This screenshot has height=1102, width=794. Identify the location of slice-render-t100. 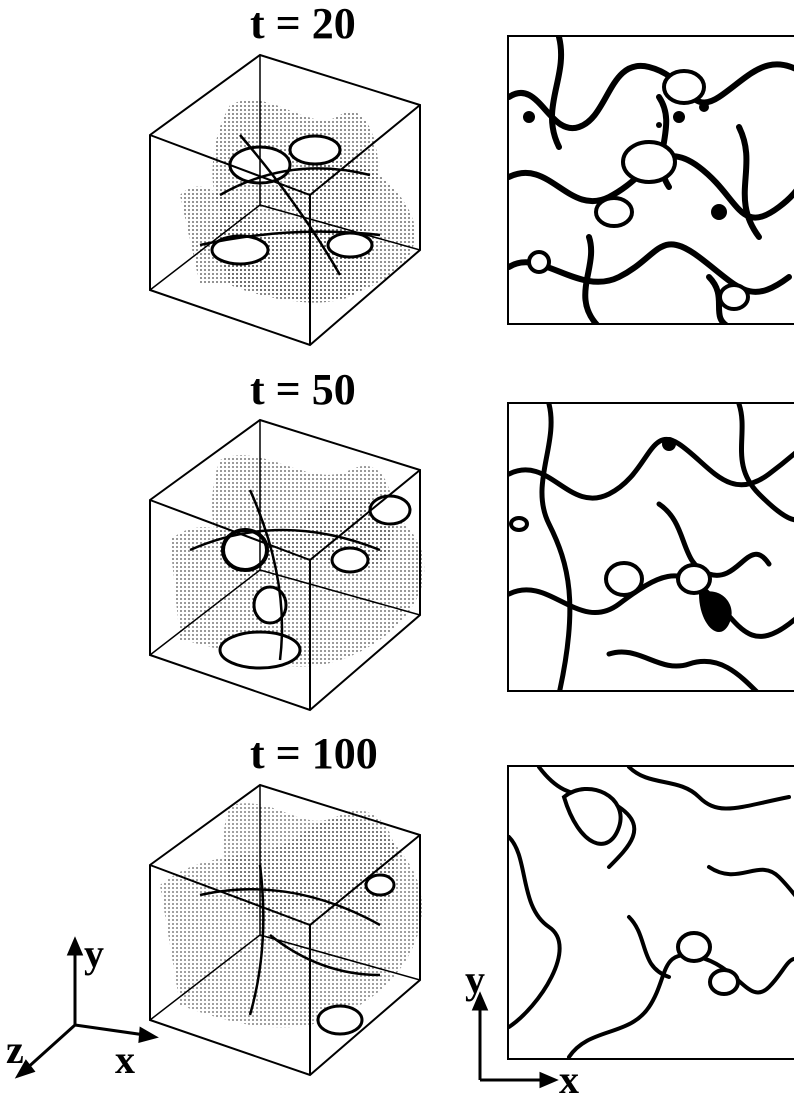
(650, 912).